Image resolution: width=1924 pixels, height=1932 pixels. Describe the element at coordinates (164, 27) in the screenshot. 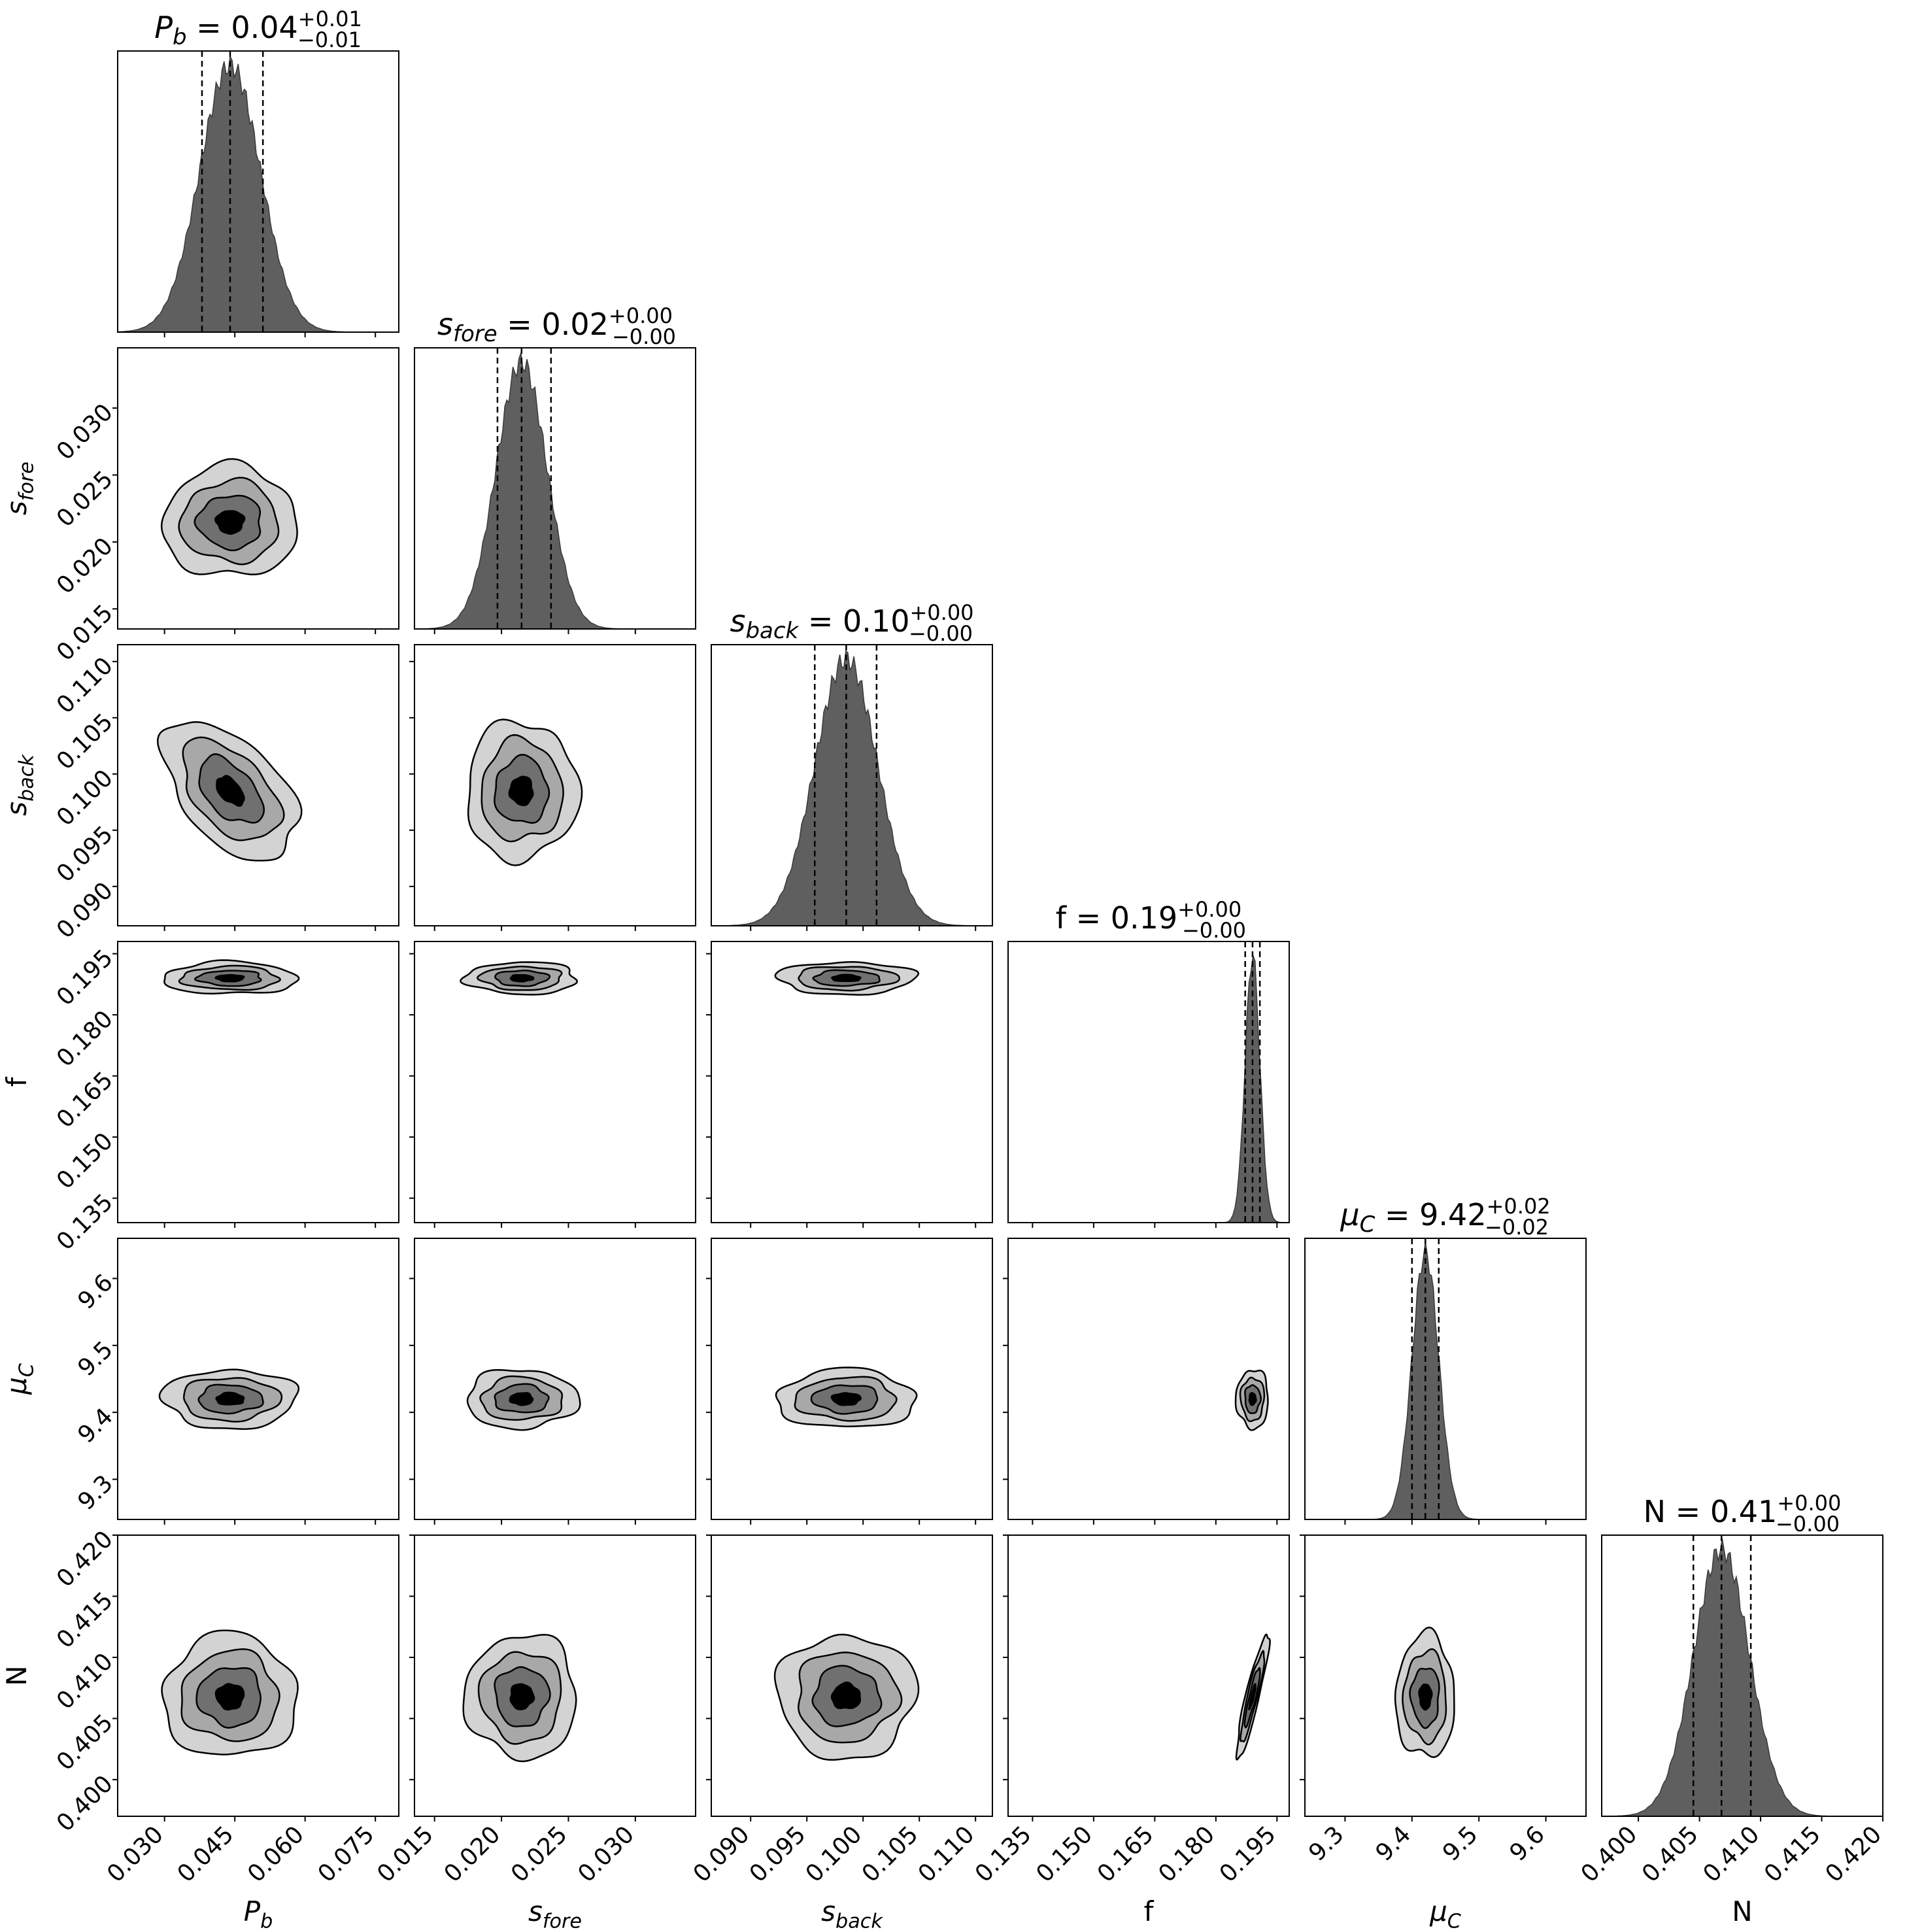

I see `title-symbol: P` at that location.